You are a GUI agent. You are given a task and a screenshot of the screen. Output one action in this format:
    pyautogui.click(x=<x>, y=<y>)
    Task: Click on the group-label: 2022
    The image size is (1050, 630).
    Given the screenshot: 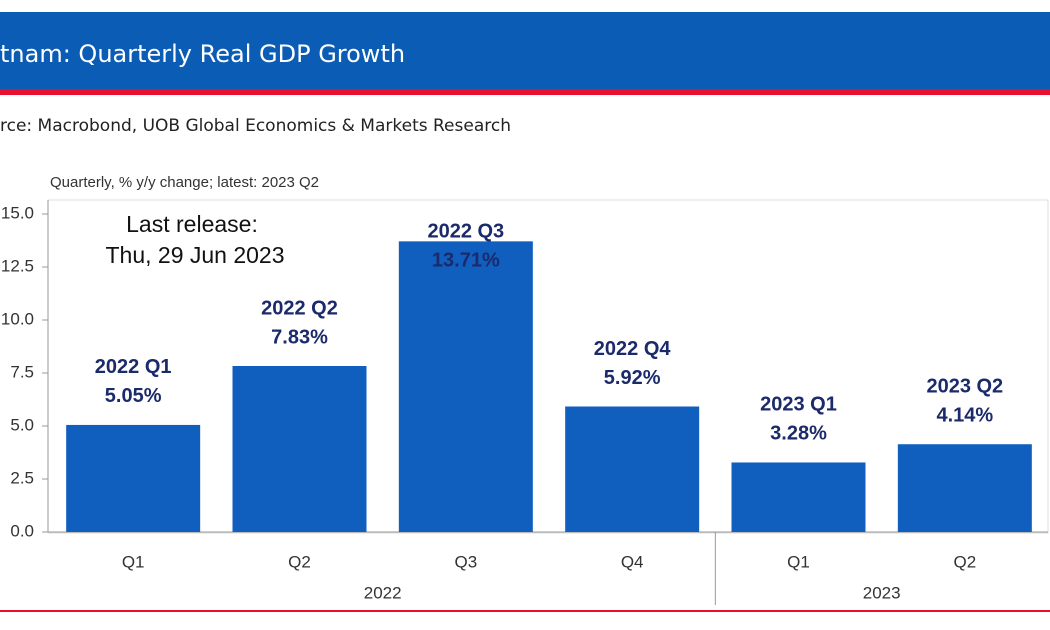 What is the action you would take?
    pyautogui.click(x=383, y=592)
    